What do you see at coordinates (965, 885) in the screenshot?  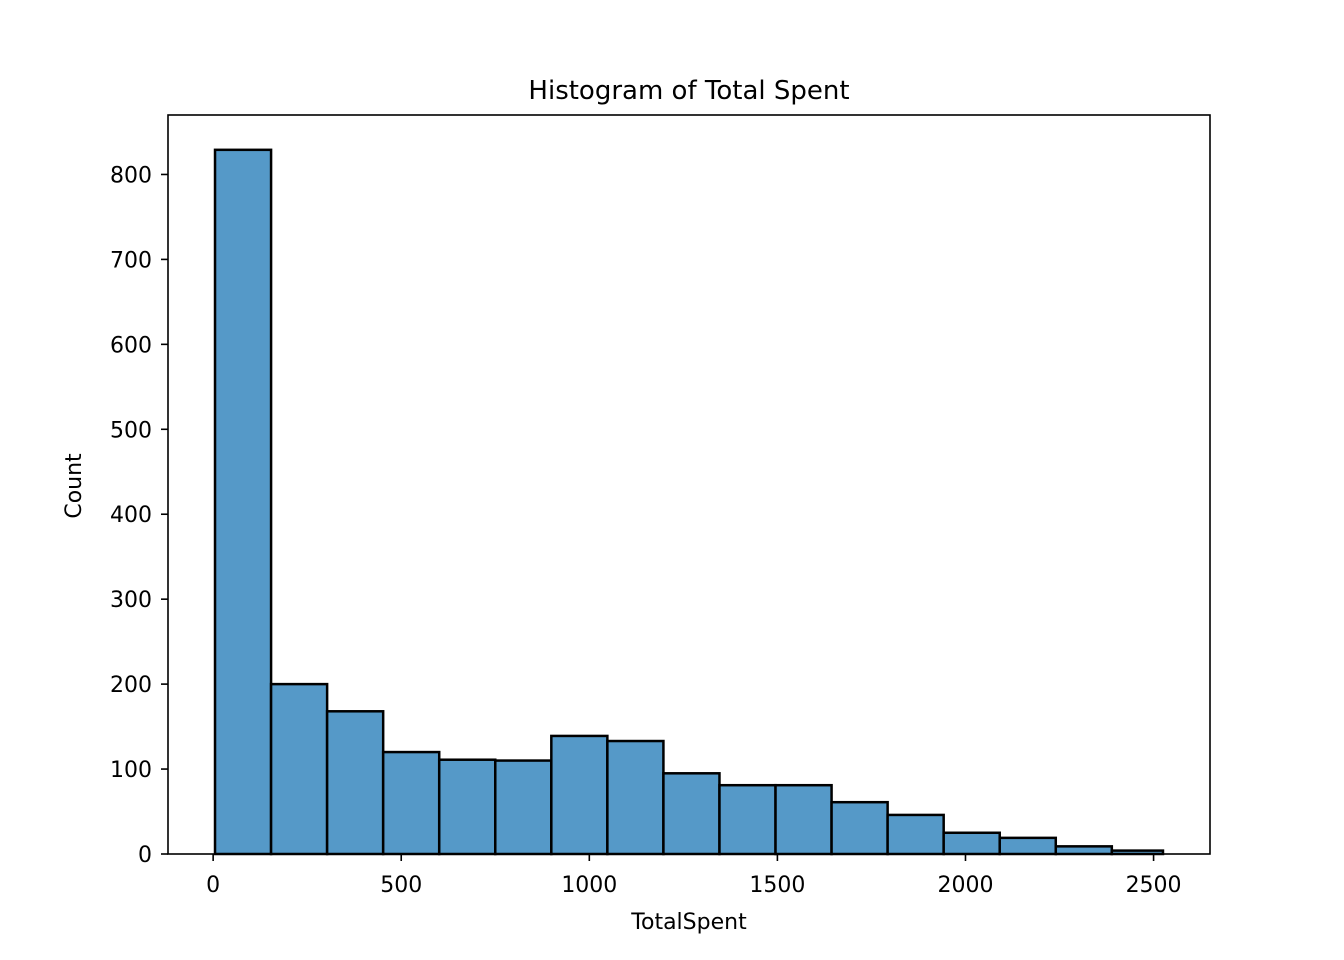 I see `x-tick-label: 2000` at bounding box center [965, 885].